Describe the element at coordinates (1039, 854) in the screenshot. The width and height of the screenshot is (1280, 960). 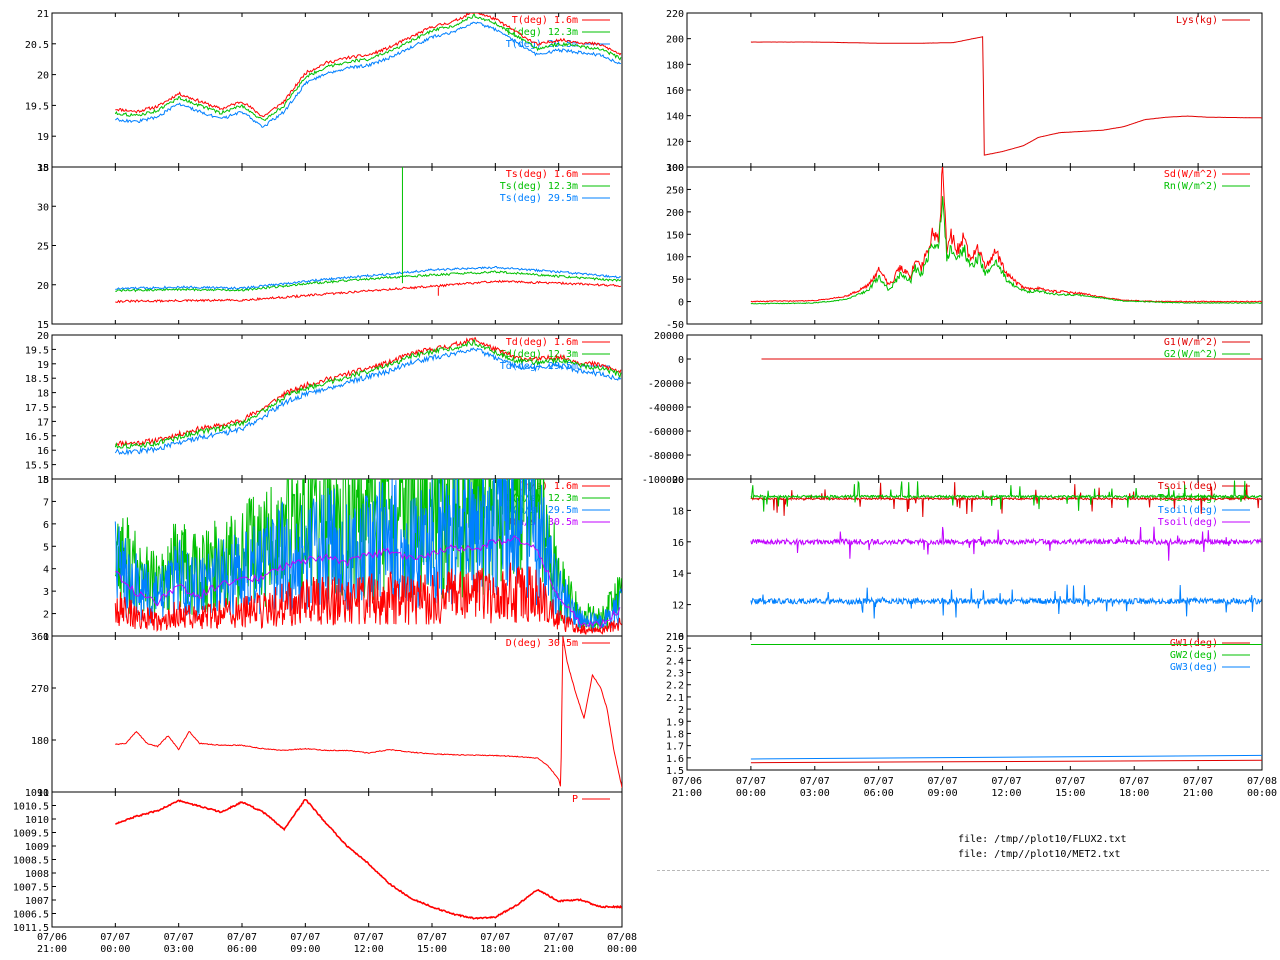
I see `file-label-met: file: /tmp//plot10/MET2.txt` at that location.